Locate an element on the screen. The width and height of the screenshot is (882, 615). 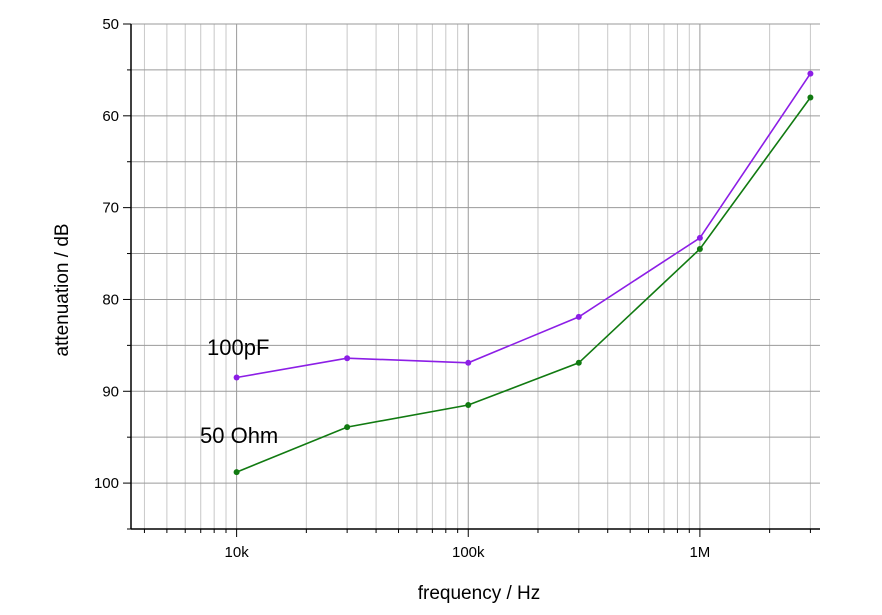
y-tick-label: 60 is located at coordinates (110, 116).